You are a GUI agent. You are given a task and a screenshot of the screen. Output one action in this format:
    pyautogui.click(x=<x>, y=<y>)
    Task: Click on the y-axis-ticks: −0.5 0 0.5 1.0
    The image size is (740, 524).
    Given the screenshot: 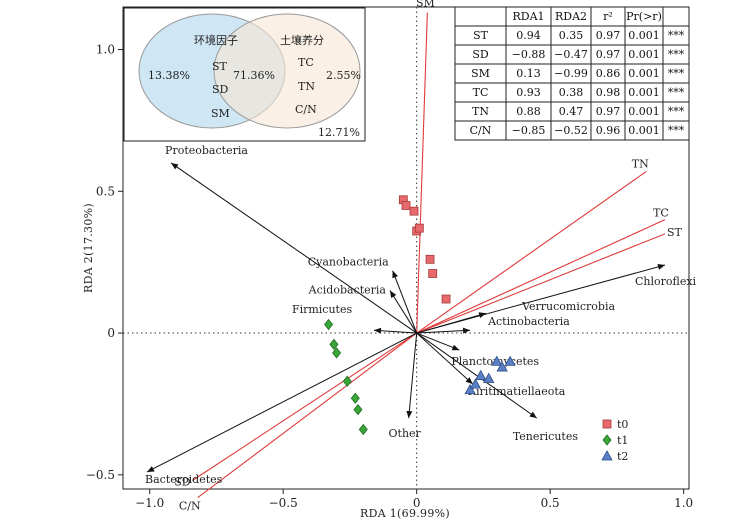 What is the action you would take?
    pyautogui.click(x=104, y=262)
    